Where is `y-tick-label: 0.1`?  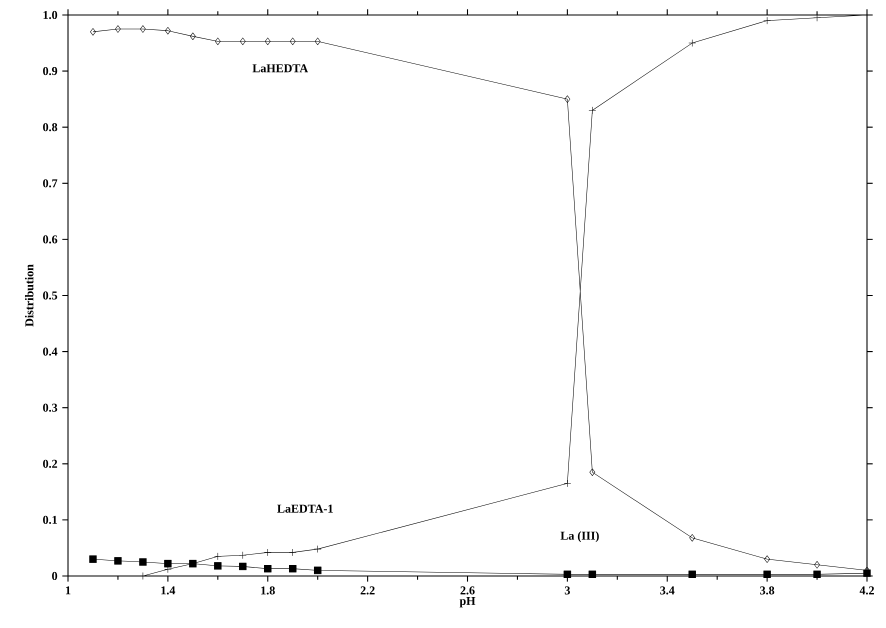
y-tick-label: 0.1 is located at coordinates (50, 520).